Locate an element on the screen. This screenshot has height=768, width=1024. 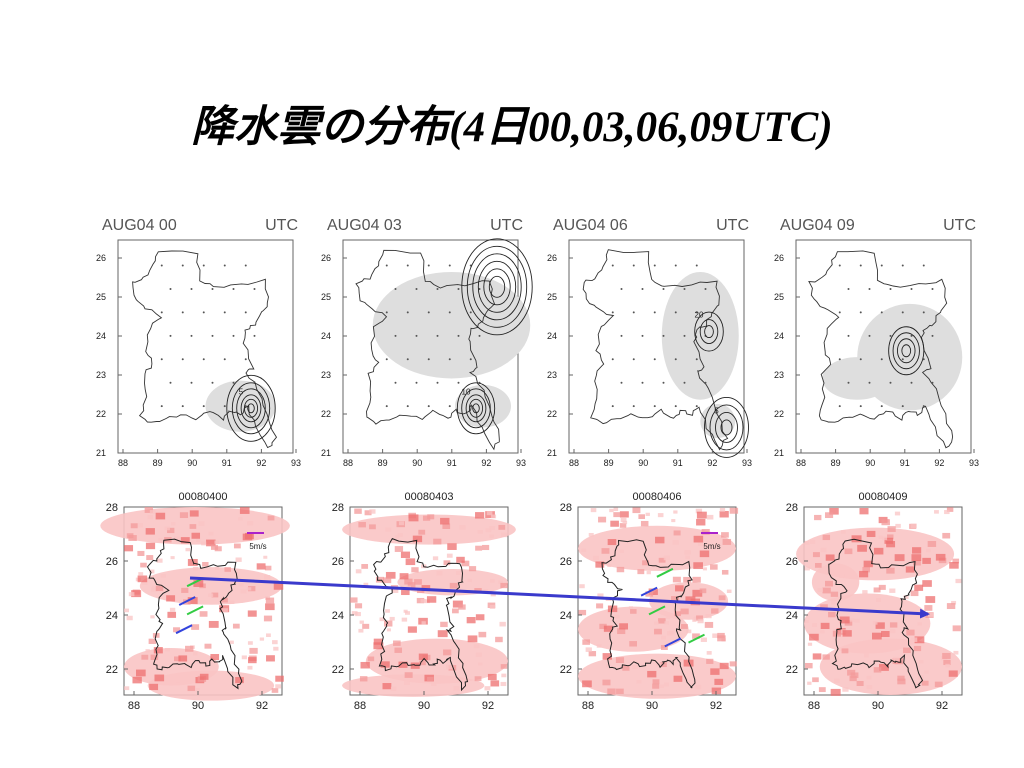
x-tick-label: 92 is located at coordinates (262, 706).